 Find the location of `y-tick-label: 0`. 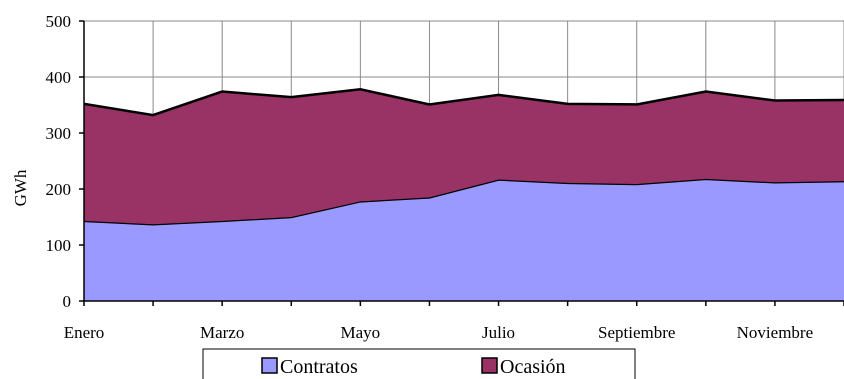

y-tick-label: 0 is located at coordinates (67, 301).